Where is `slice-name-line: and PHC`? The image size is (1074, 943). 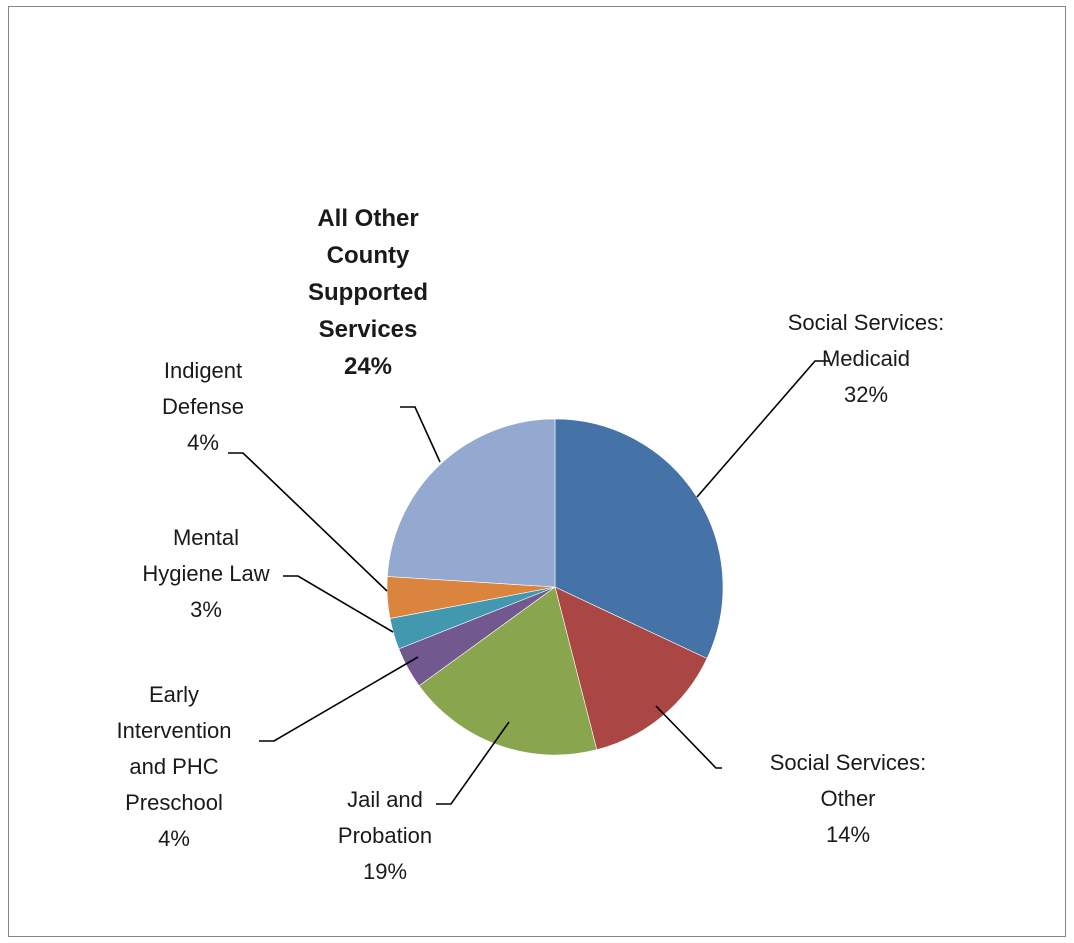
slice-name-line: and PHC is located at coordinates (173, 766).